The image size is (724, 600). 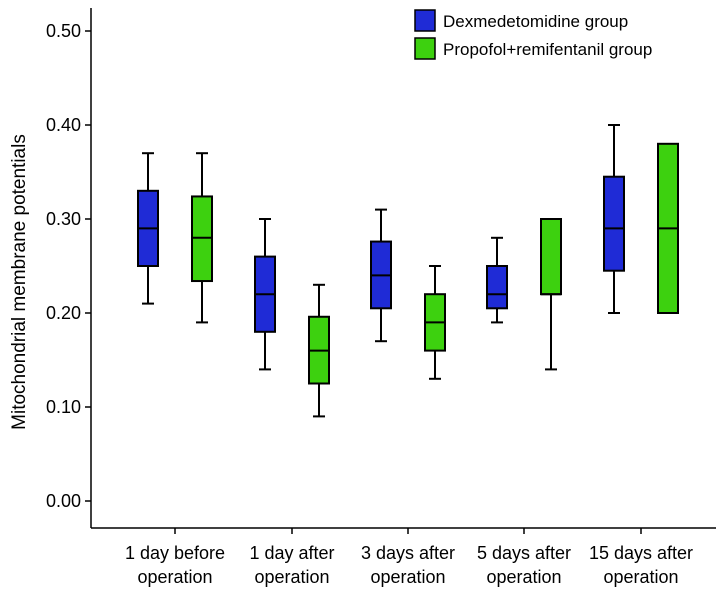 I want to click on x-tick-label: 1 day before operation, so click(x=175, y=565).